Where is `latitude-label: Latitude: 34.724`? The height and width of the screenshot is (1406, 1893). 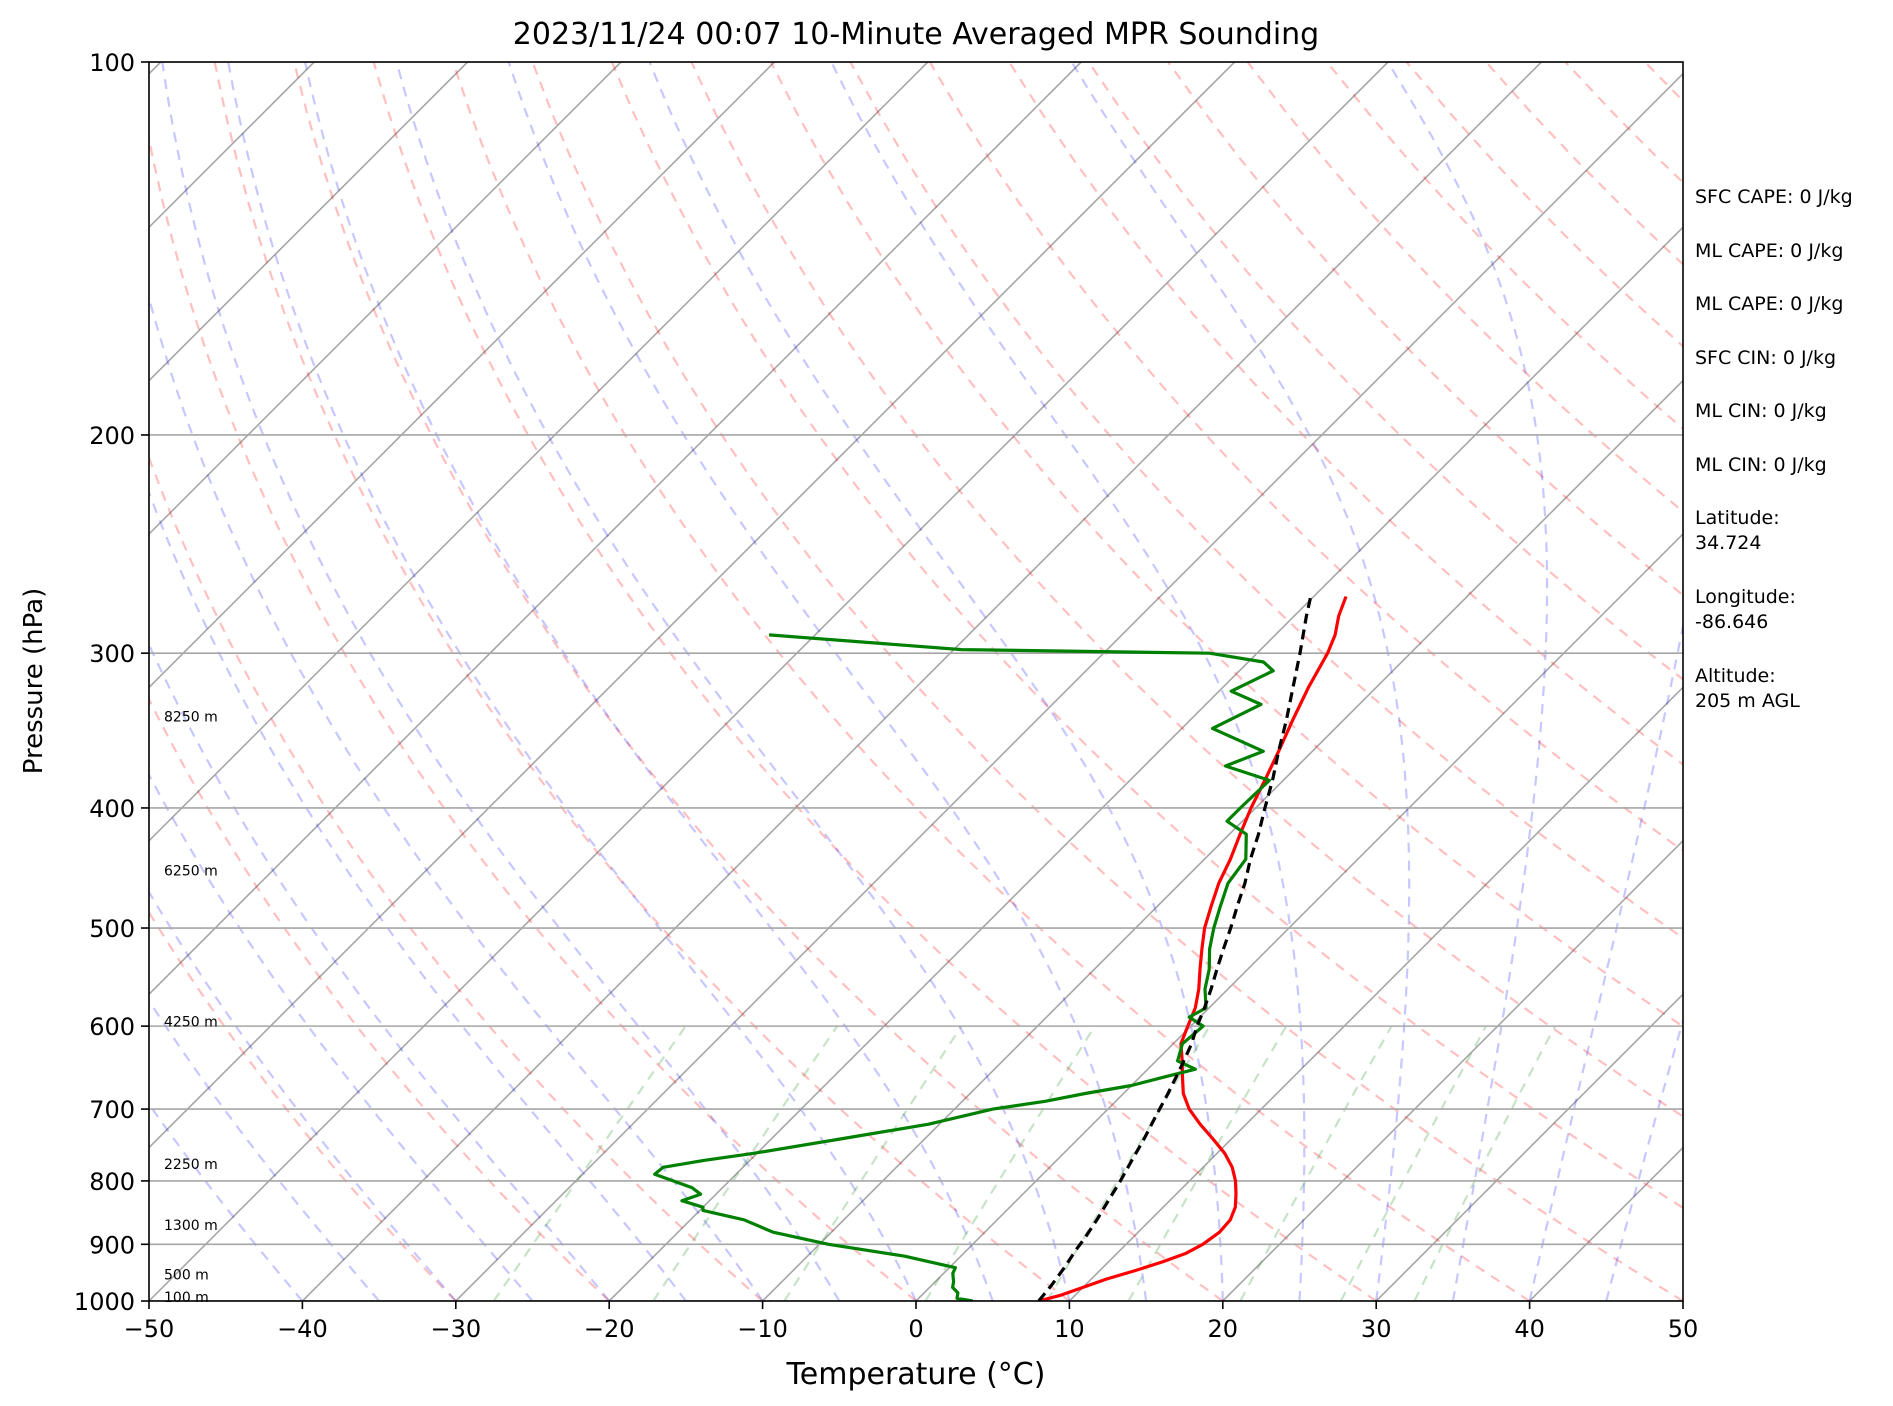
latitude-label: Latitude: 34.724 is located at coordinates (1737, 530).